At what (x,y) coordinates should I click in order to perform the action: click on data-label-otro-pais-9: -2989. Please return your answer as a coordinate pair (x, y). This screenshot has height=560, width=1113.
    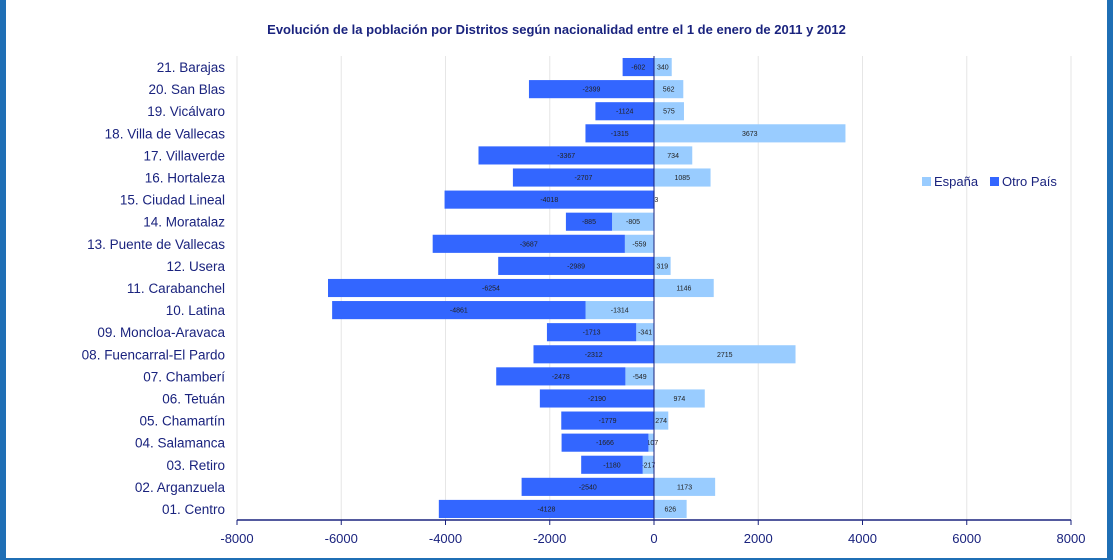
    Looking at the image, I should click on (576, 266).